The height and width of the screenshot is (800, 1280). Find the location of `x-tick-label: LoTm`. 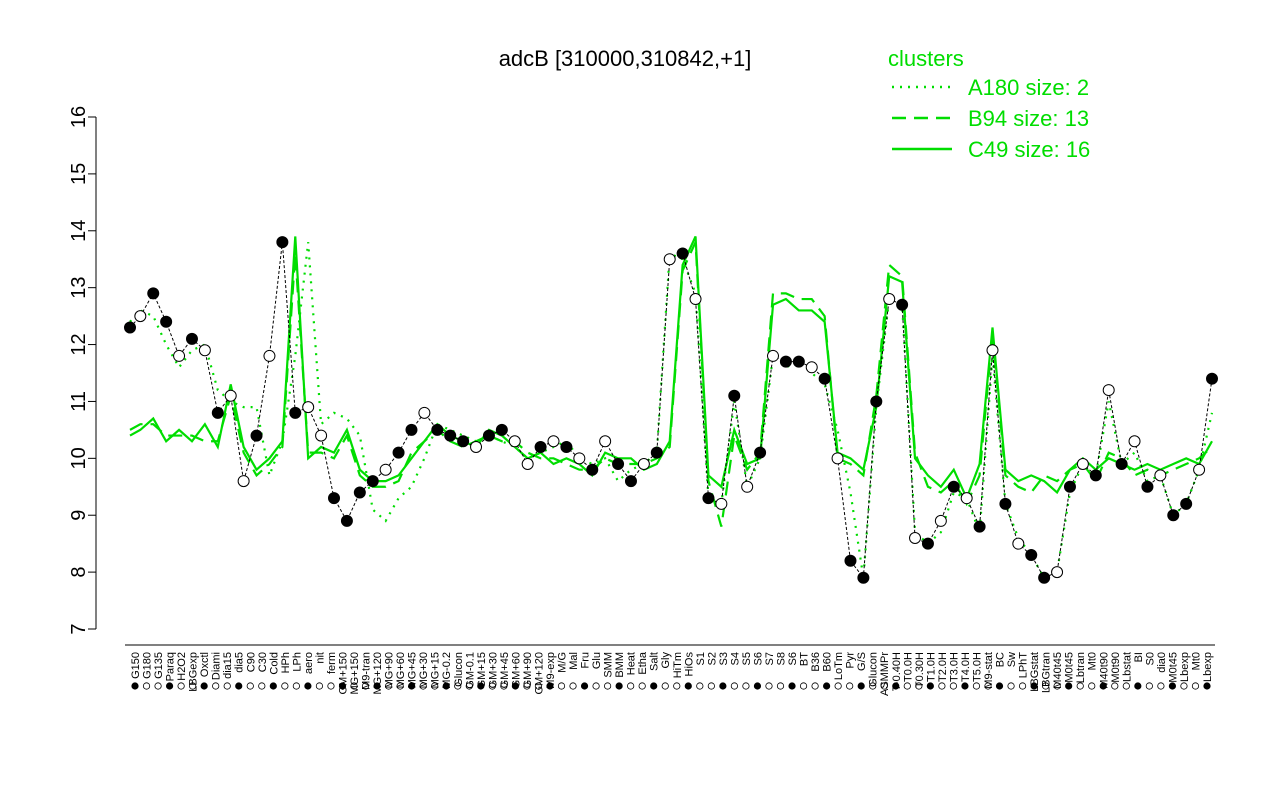

x-tick-label: LoTm is located at coordinates (839, 666).